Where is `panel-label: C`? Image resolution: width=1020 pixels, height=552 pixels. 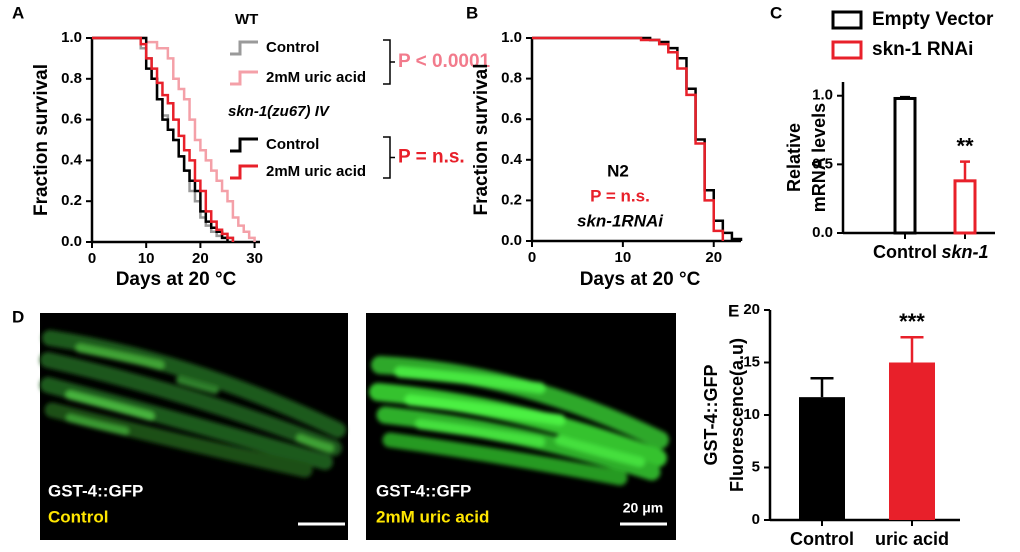 panel-label: C is located at coordinates (776, 12).